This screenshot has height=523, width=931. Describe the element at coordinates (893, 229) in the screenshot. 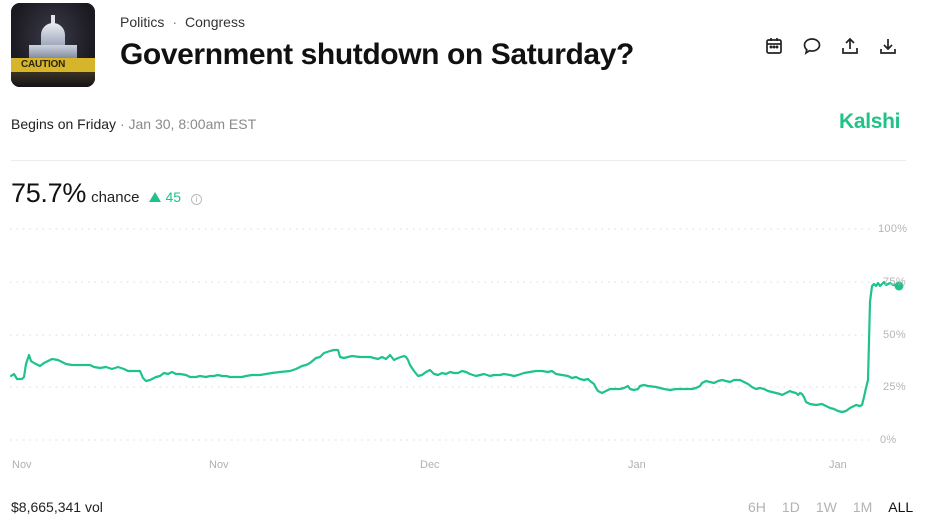

I see `y-tick-100: 100%` at that location.